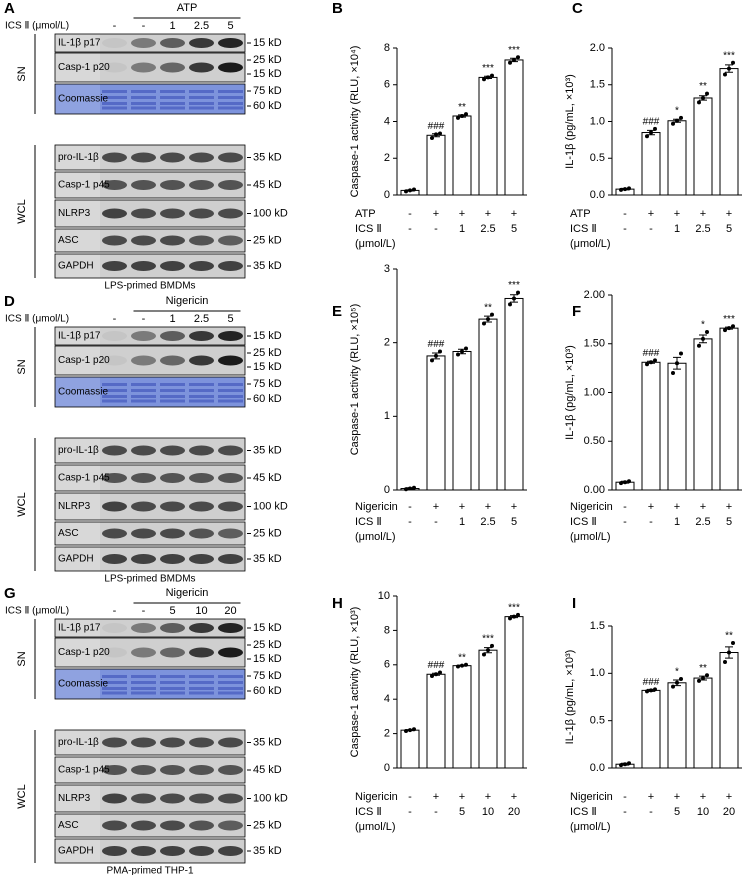 The height and width of the screenshot is (875, 752). Describe the element at coordinates (597, 158) in the screenshot. I see `y-tick-label: 0.5` at that location.